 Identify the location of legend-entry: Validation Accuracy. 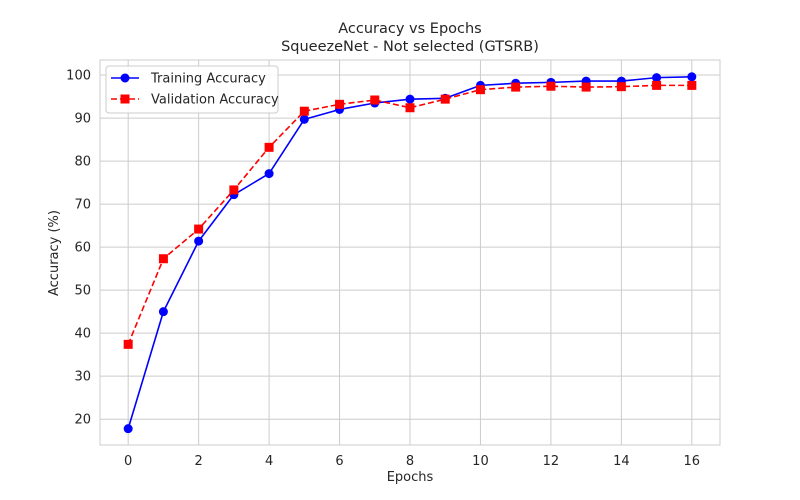
(195, 100).